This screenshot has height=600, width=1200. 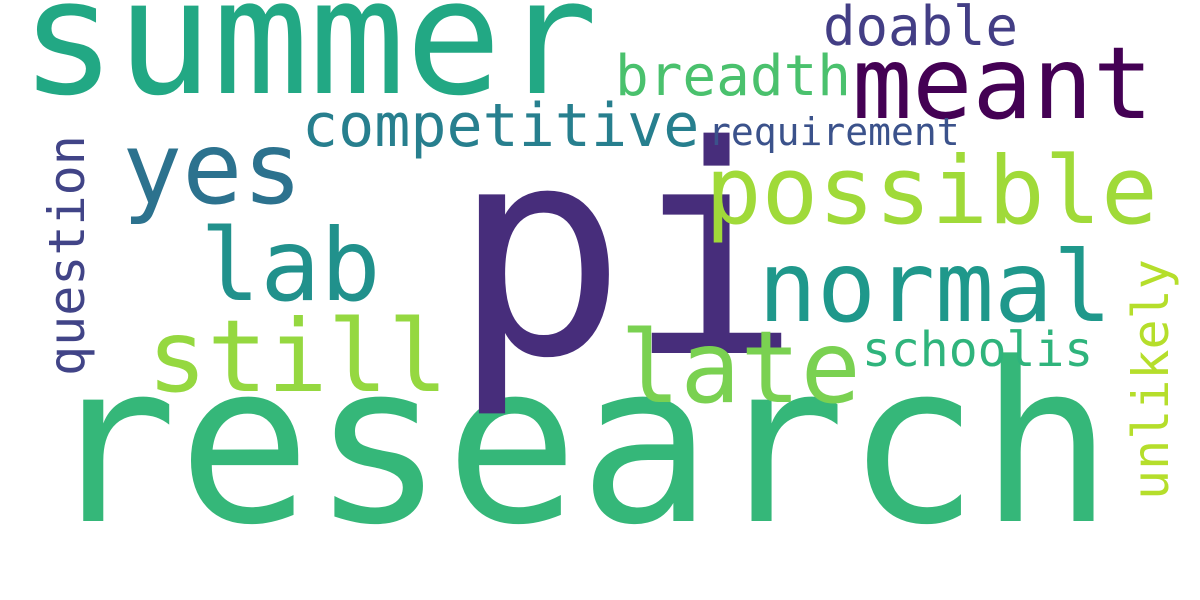 What do you see at coordinates (501, 126) in the screenshot?
I see `word-competitive: competitive` at bounding box center [501, 126].